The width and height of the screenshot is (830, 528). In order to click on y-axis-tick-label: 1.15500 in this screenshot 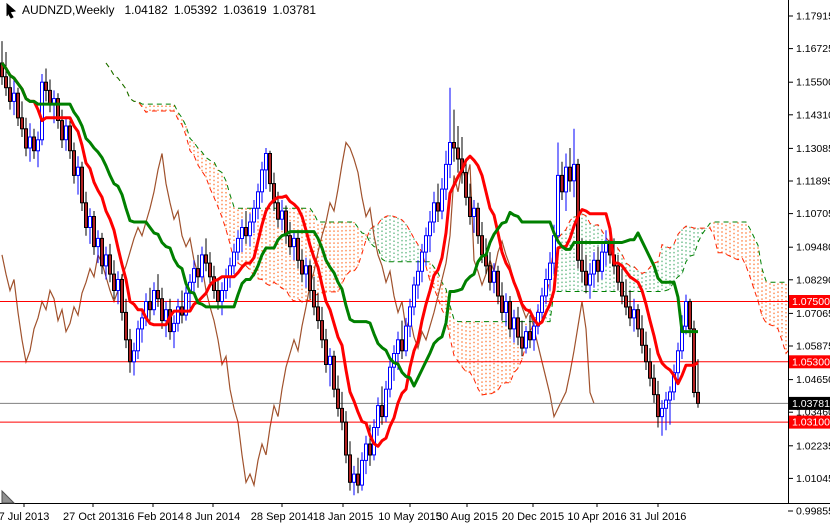, I will do `click(813, 83)`.